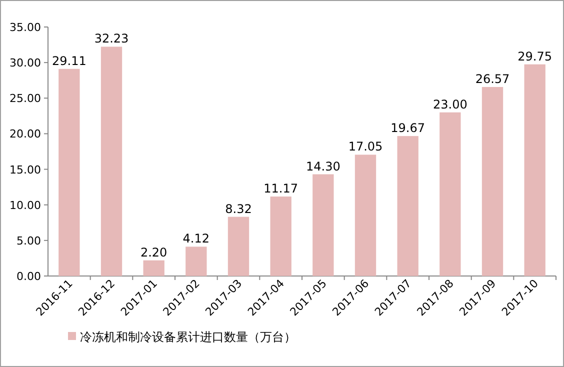 Image resolution: width=564 pixels, height=367 pixels. Describe the element at coordinates (323, 166) in the screenshot. I see `data-label: 14.30` at that location.